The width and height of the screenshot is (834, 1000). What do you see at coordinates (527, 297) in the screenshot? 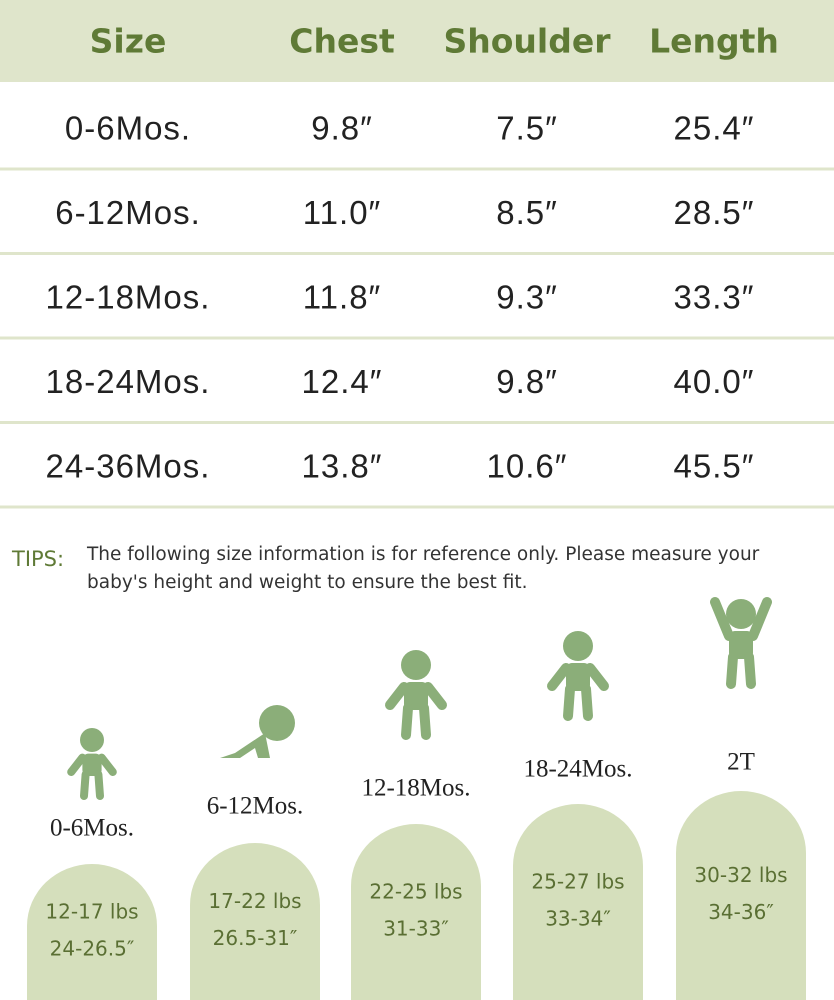
I see `table-cell: 9.3″` at bounding box center [527, 297].